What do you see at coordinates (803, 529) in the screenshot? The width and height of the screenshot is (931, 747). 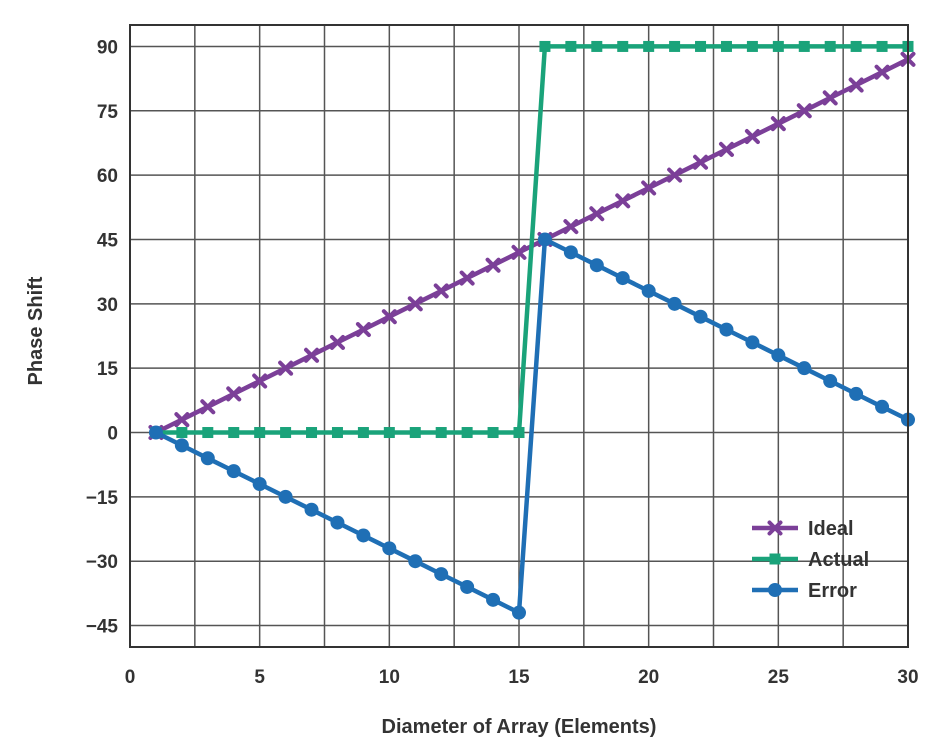 I see `legend-item-ideal: Ideal` at bounding box center [803, 529].